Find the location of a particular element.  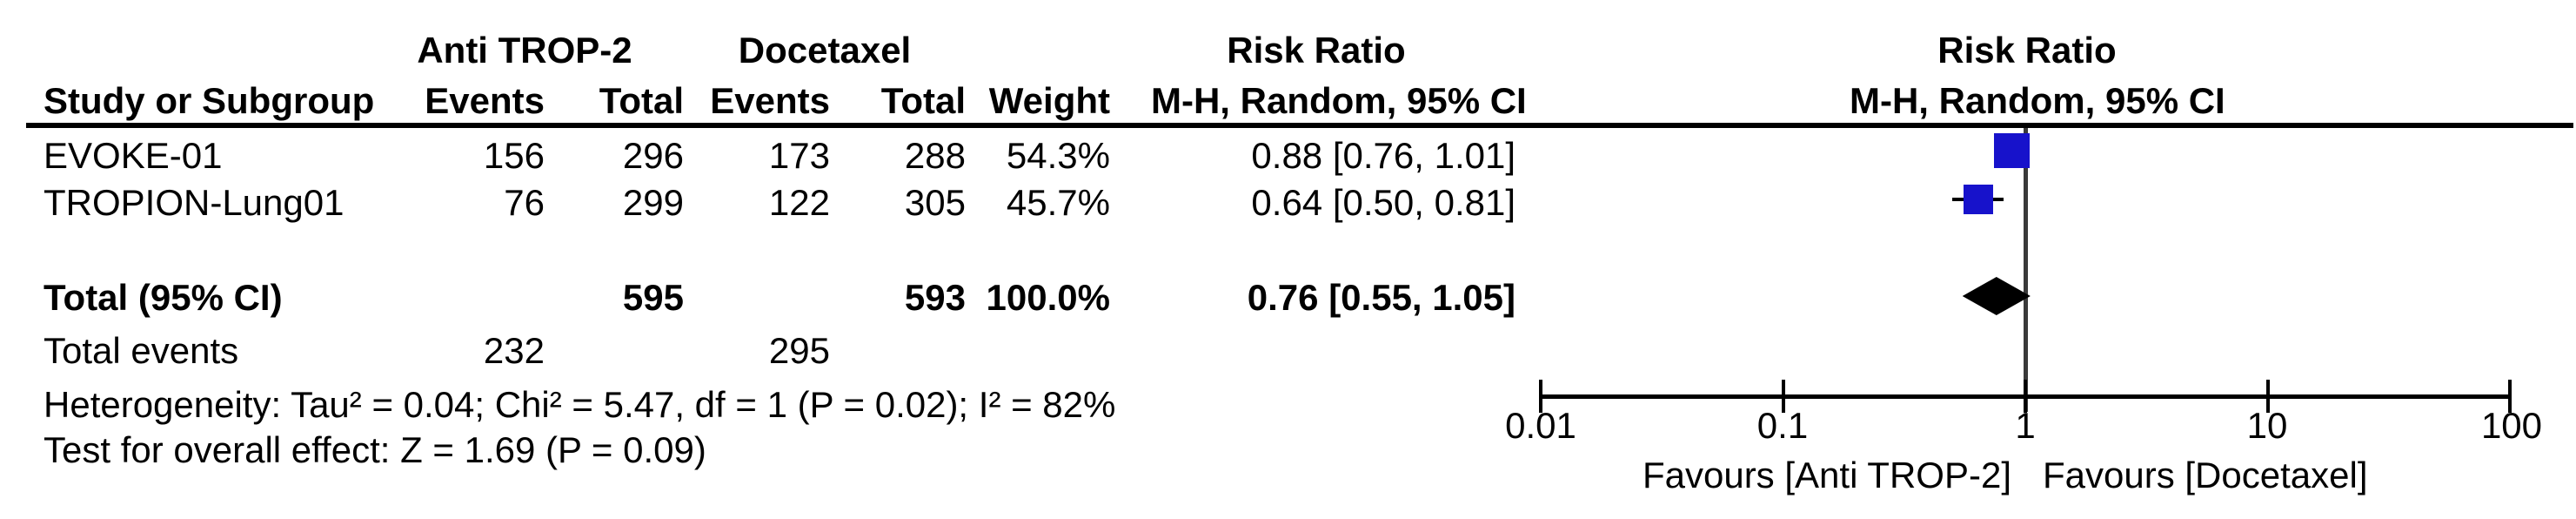

mh-ci-column-header: M-H, Random, 95% CI is located at coordinates (1339, 101).